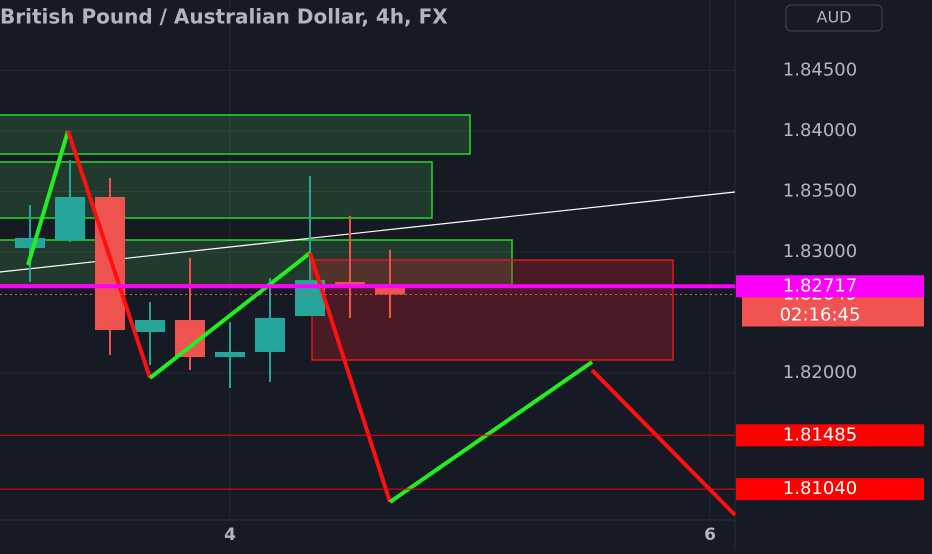  What do you see at coordinates (820, 251) in the screenshot?
I see `y-tick-label: 1.83000` at bounding box center [820, 251].